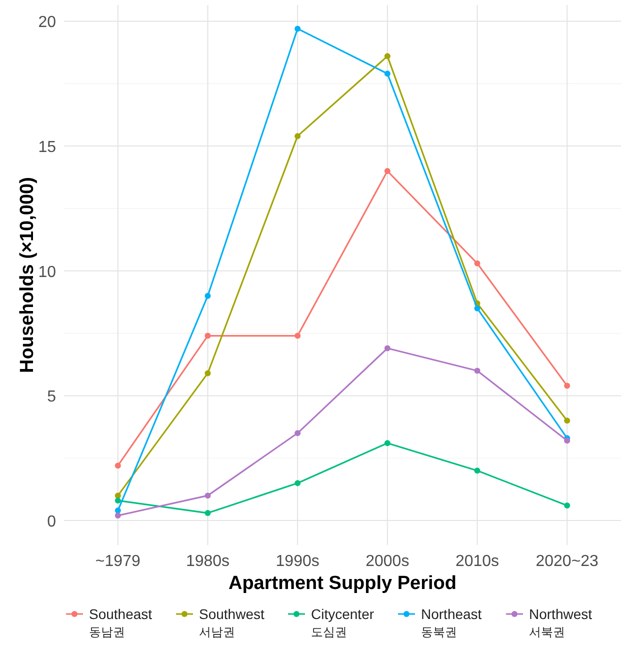 The height and width of the screenshot is (645, 624). What do you see at coordinates (27, 275) in the screenshot?
I see `y-axis-title: Households (×10,000)` at bounding box center [27, 275].